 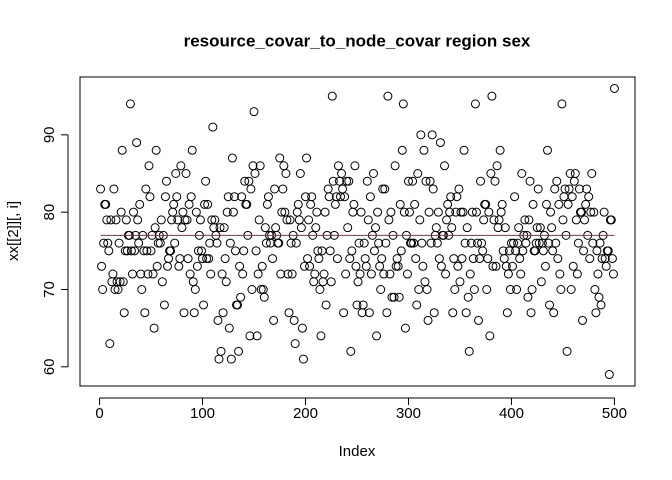 What do you see at coordinates (202, 413) in the screenshot?
I see `x-tick-label: 100` at bounding box center [202, 413].